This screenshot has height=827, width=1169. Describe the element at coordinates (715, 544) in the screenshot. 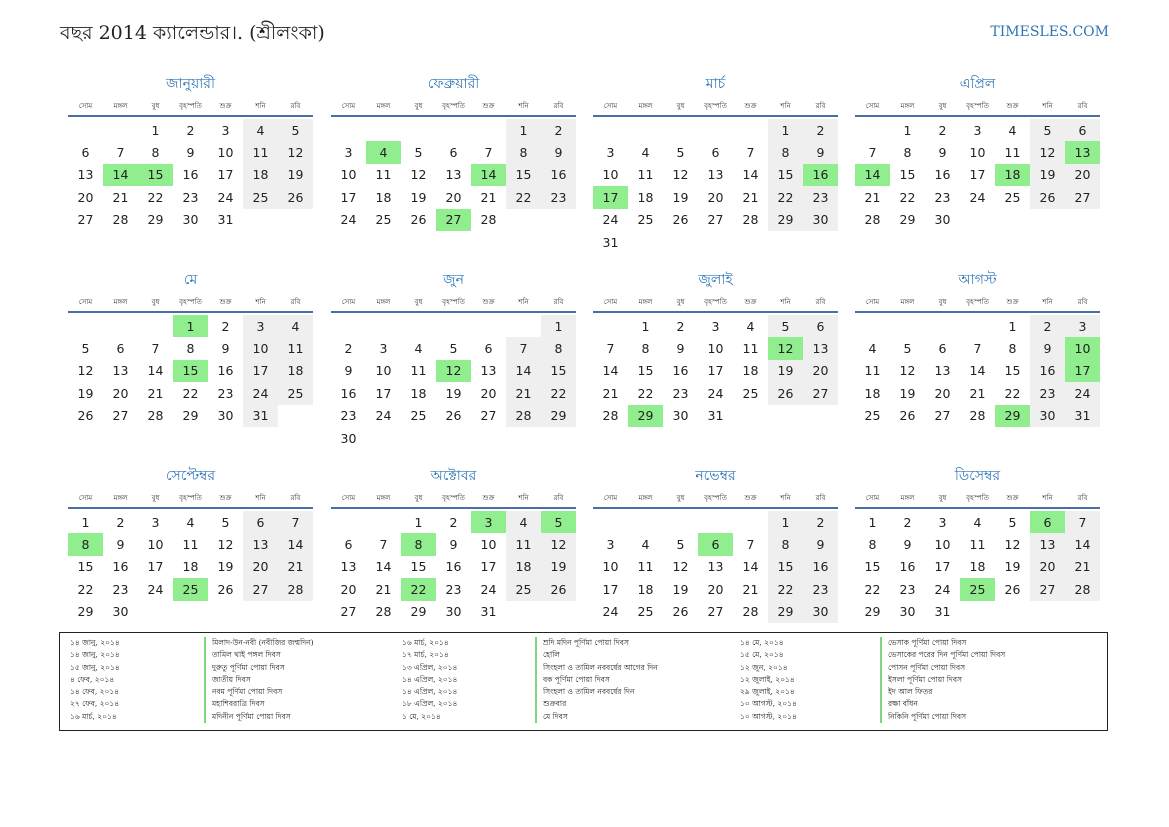

I see `holiday-day-cell: 6` at that location.